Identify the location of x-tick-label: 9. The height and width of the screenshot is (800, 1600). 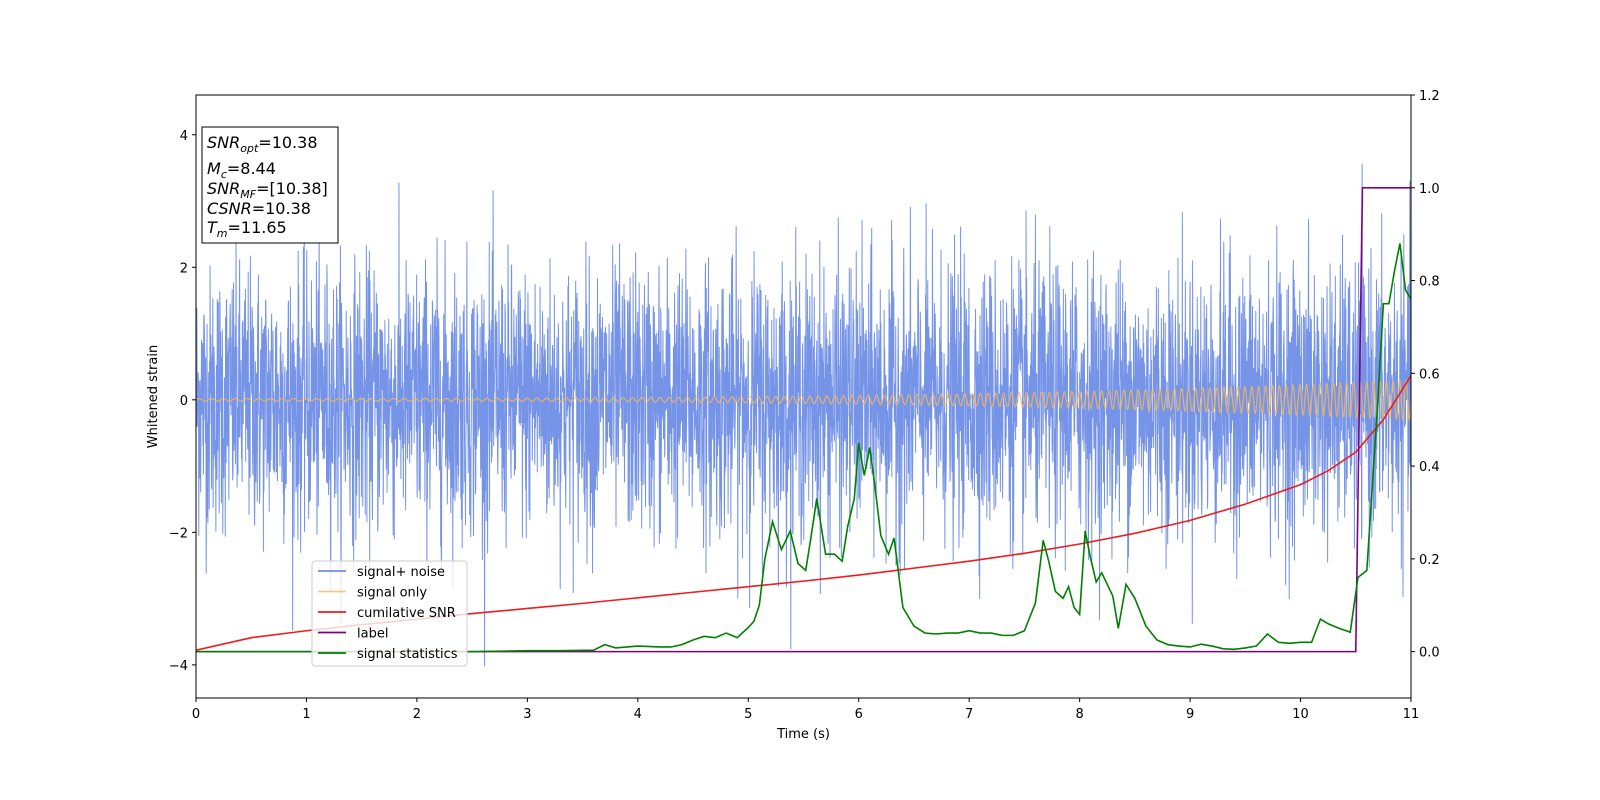
(1190, 714).